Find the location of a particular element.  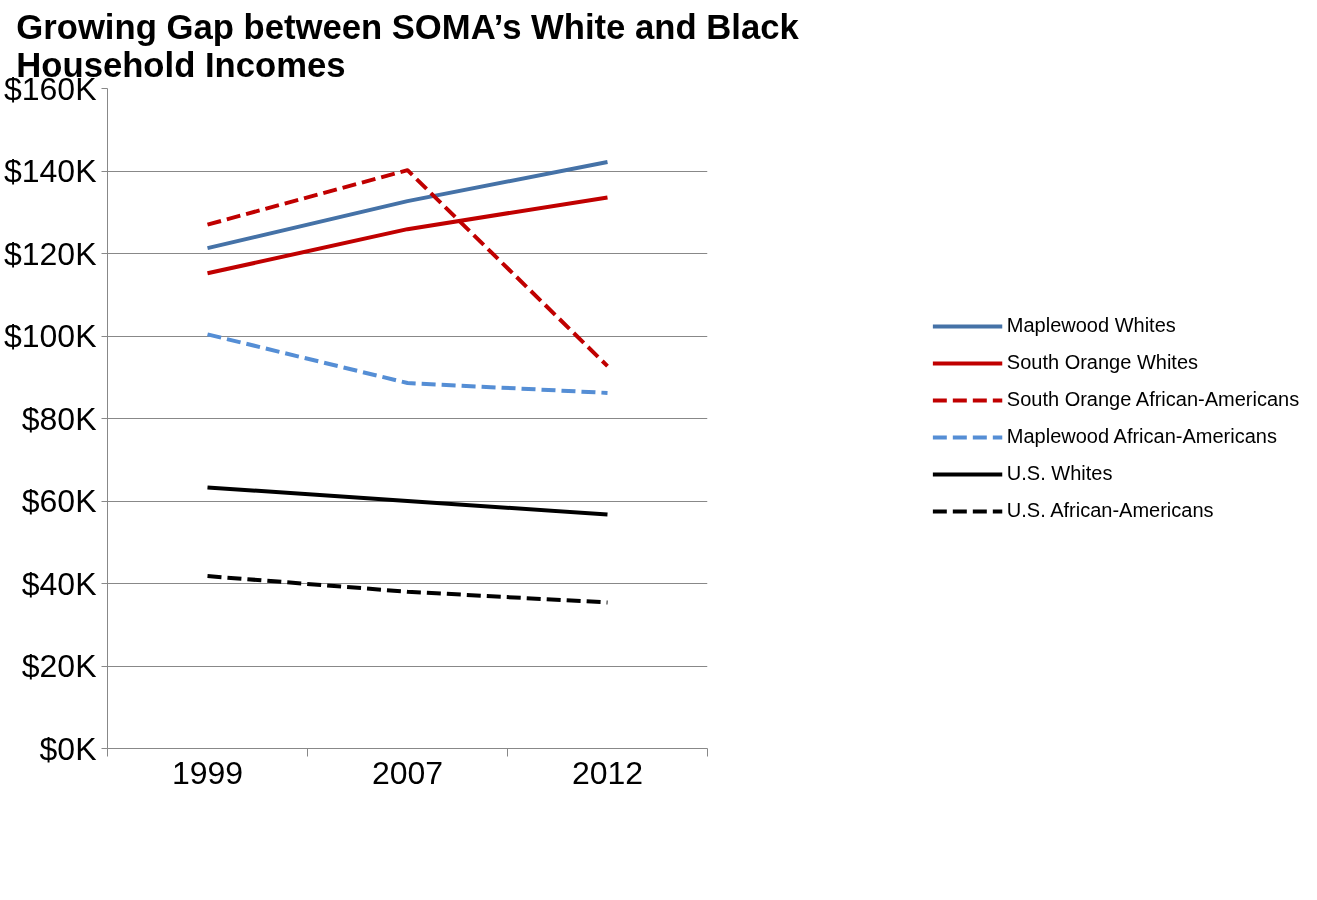

x-tick-label: 2007 is located at coordinates (407, 772).